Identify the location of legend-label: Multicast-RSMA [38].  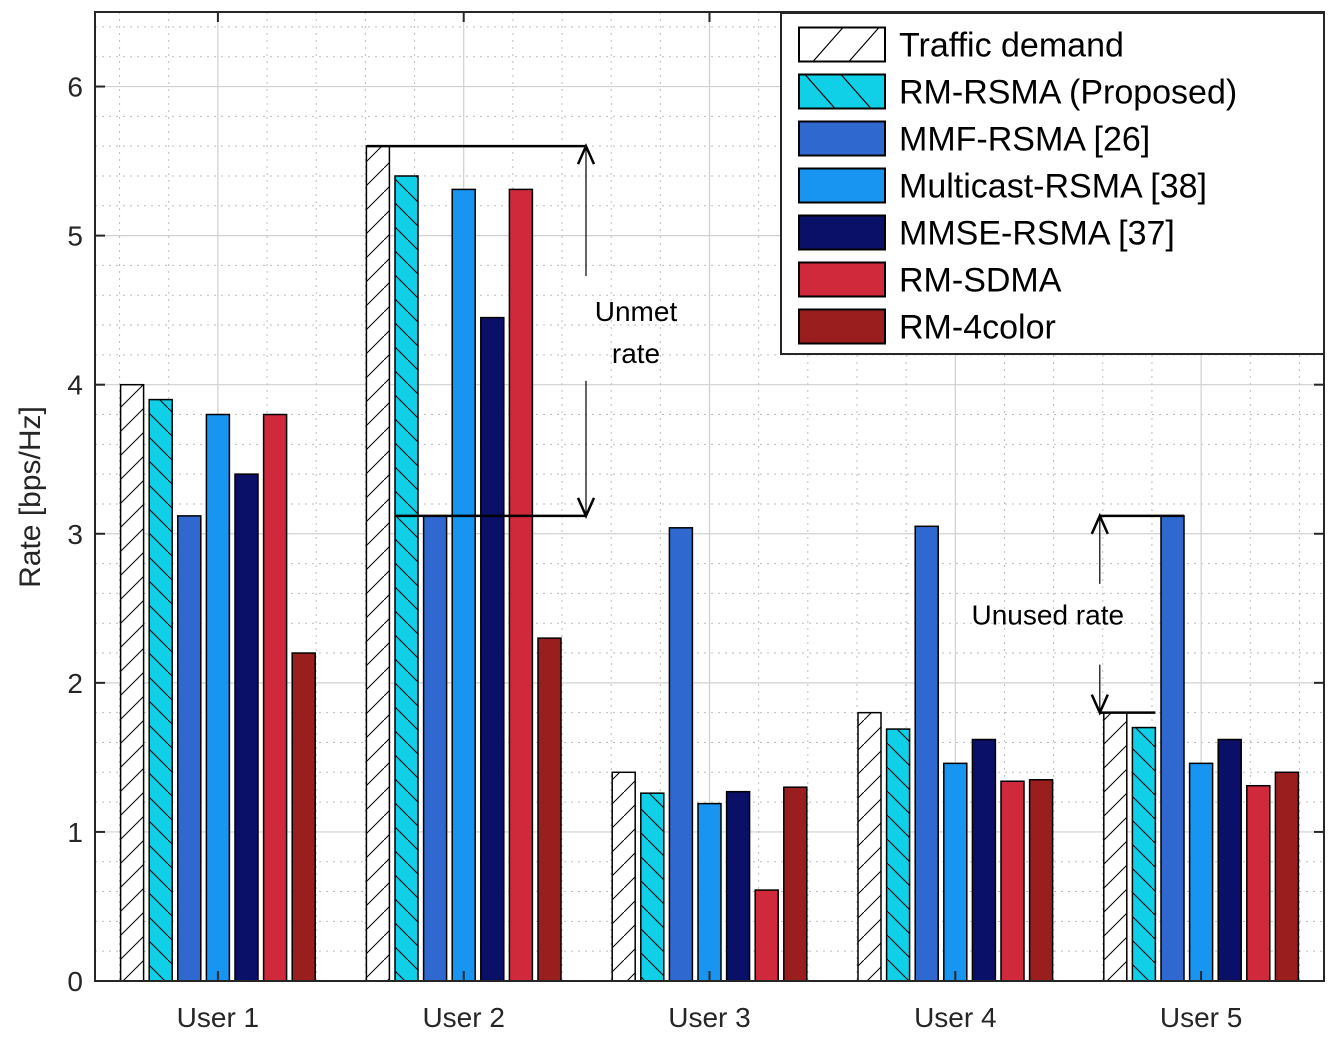
(1053, 187).